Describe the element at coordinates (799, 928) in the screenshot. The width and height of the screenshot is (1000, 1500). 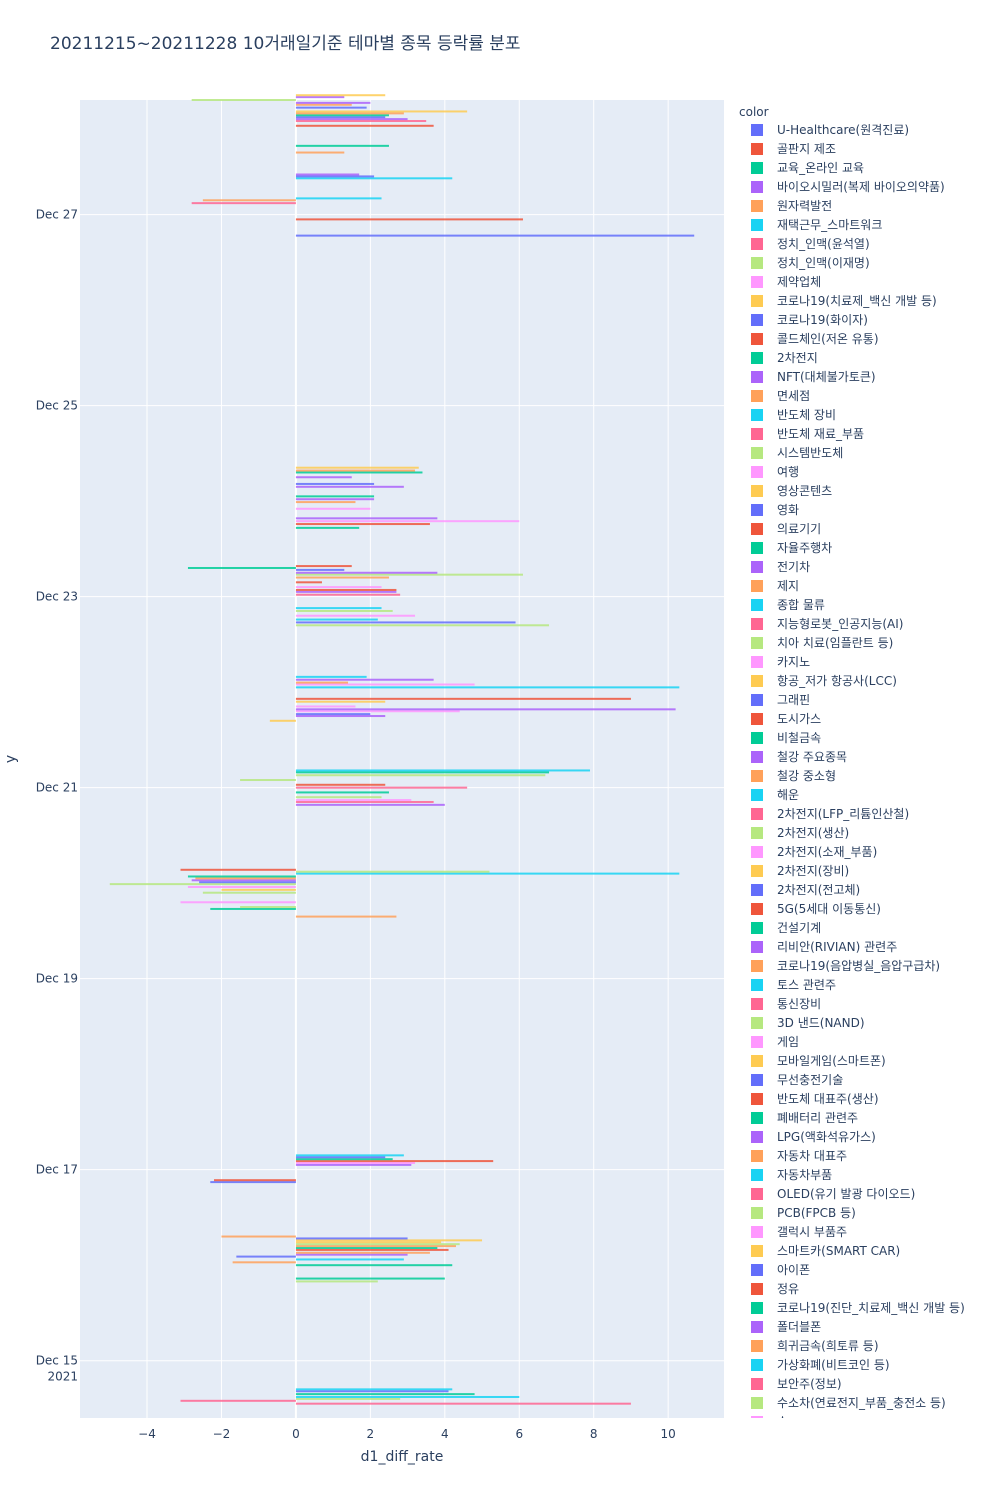
I see `legend-item-label: 건설기계` at that location.